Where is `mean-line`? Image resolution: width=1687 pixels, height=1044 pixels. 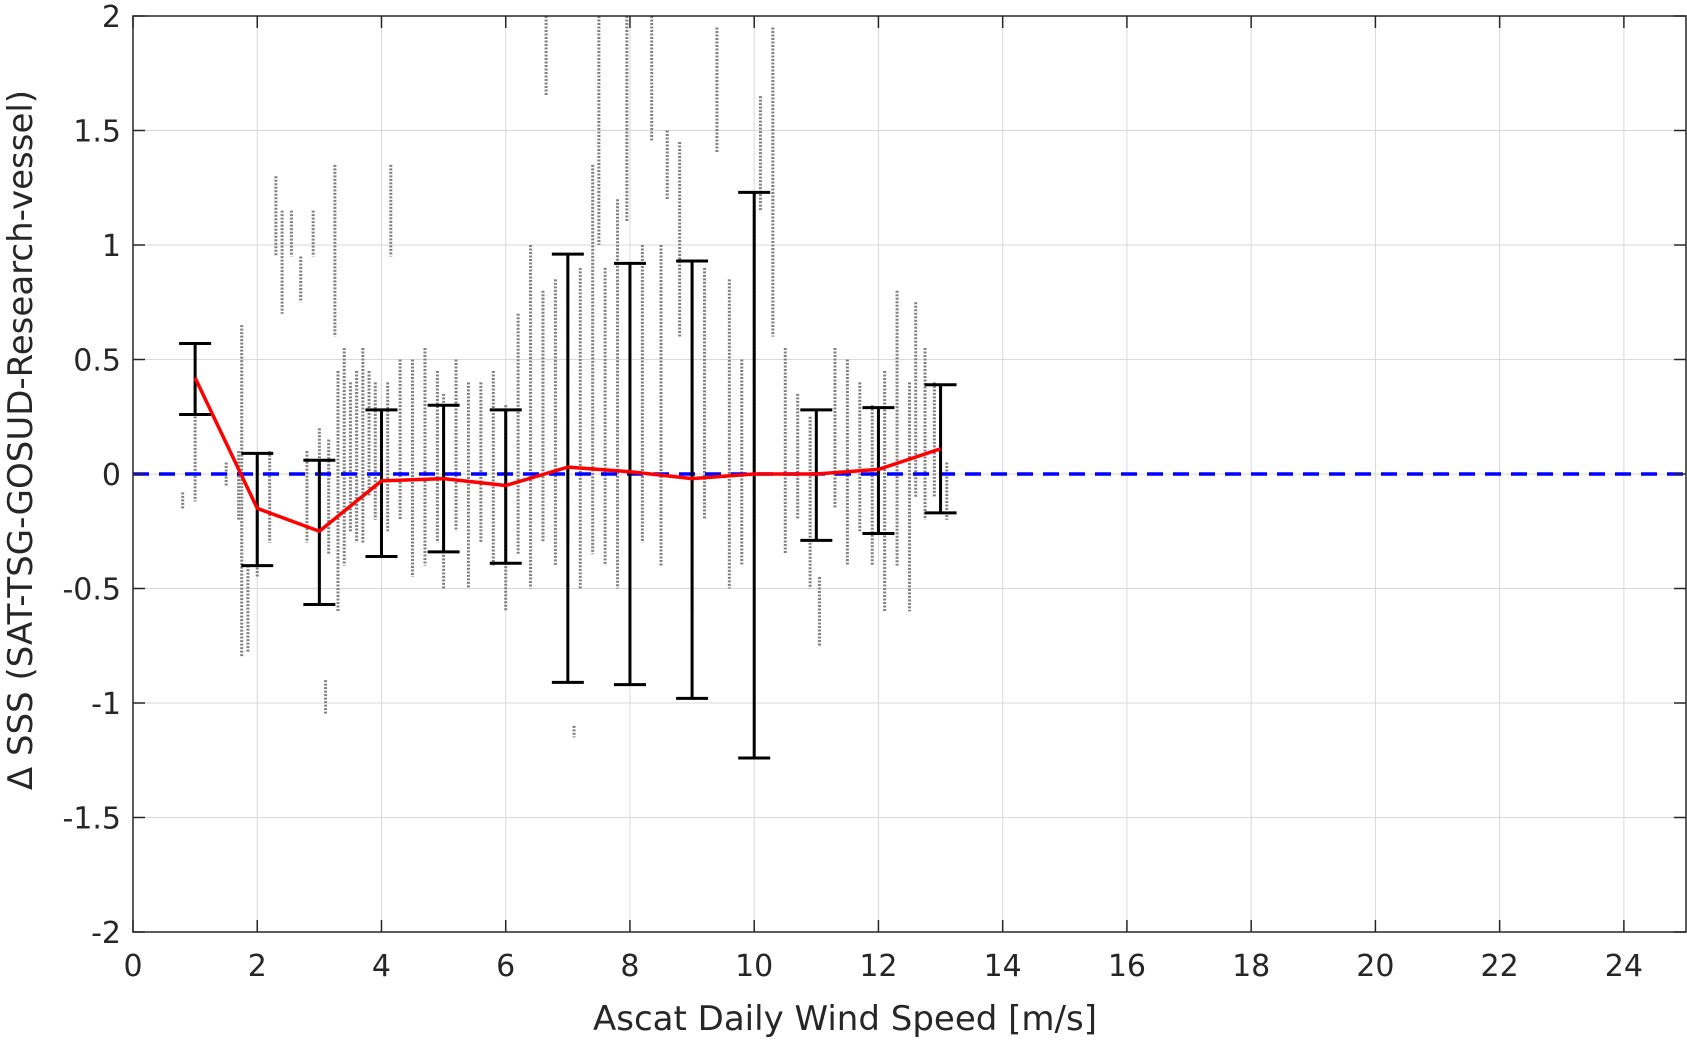 mean-line is located at coordinates (567, 455).